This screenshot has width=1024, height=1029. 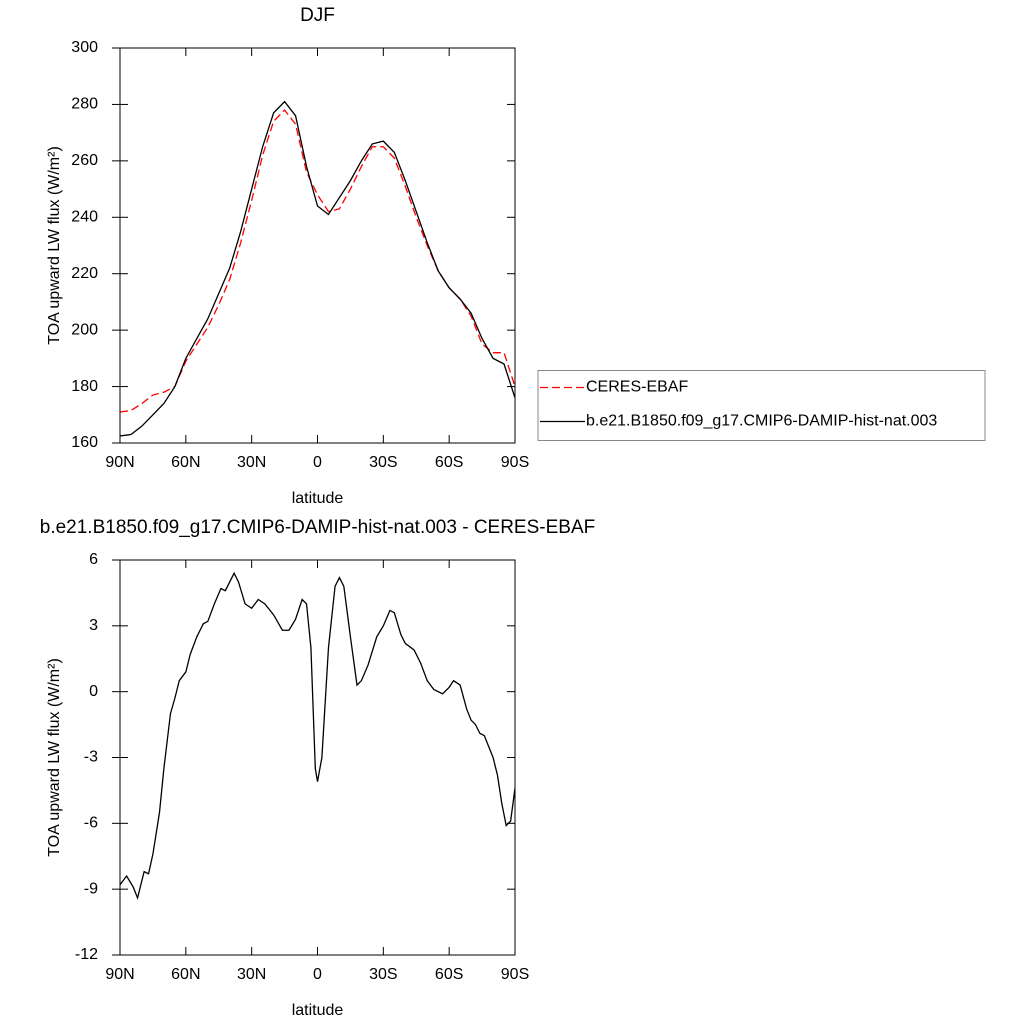 I want to click on y-tick-label: -12, so click(x=86, y=954).